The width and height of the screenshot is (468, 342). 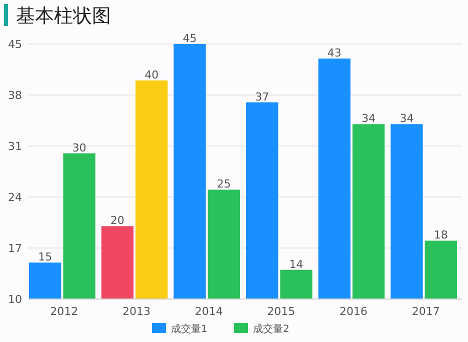 I want to click on data-label: 30, so click(x=79, y=147).